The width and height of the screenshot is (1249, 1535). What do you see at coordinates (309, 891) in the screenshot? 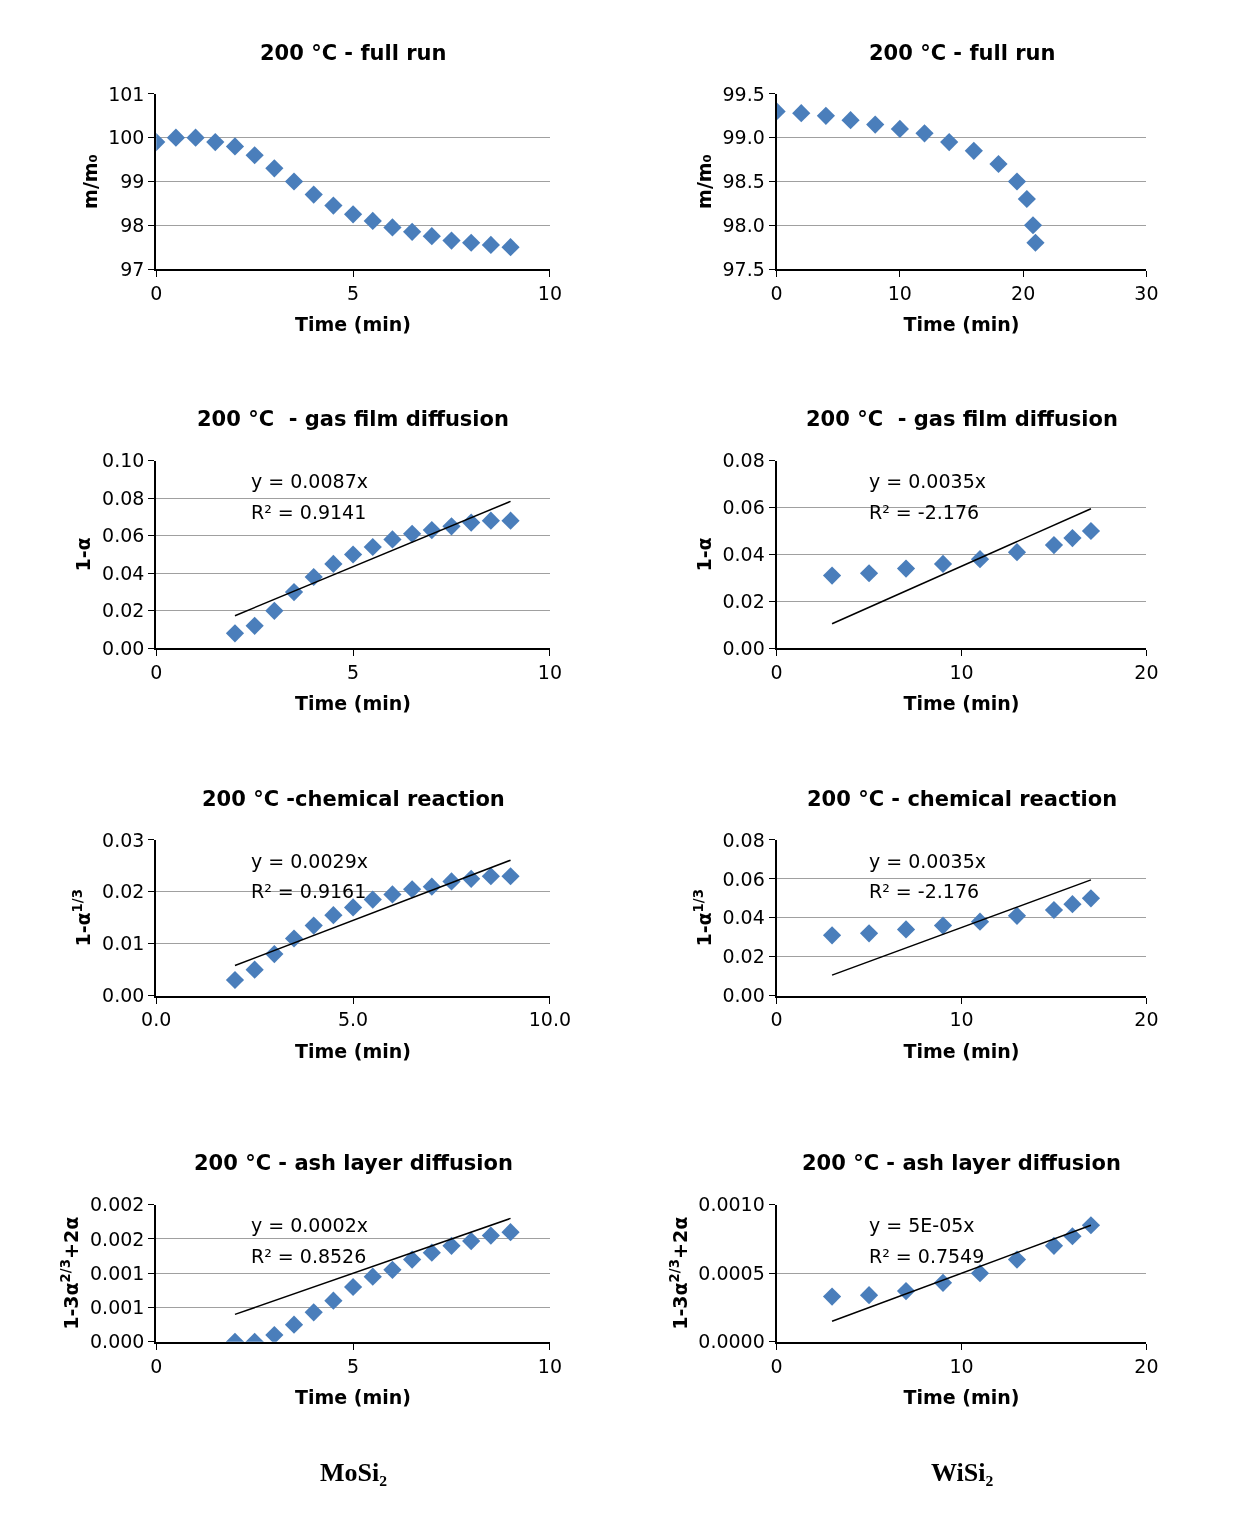
I see `annotation: R² = 0.9161` at bounding box center [309, 891].